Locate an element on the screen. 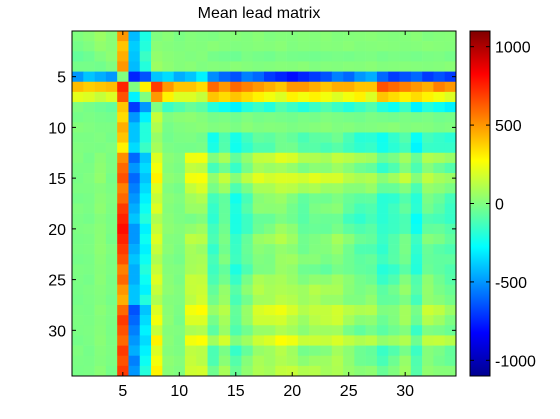 The width and height of the screenshot is (560, 419). y-tick-label: 30 is located at coordinates (57, 331).